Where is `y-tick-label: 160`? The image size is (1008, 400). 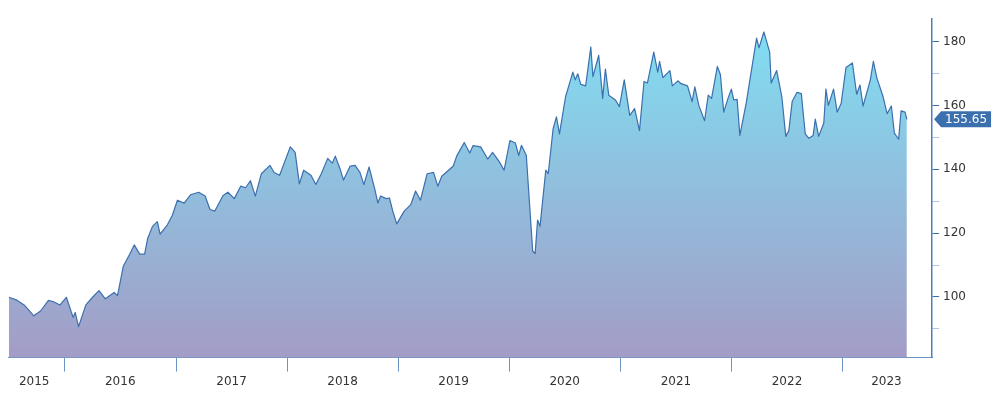 y-tick-label: 160 is located at coordinates (954, 104).